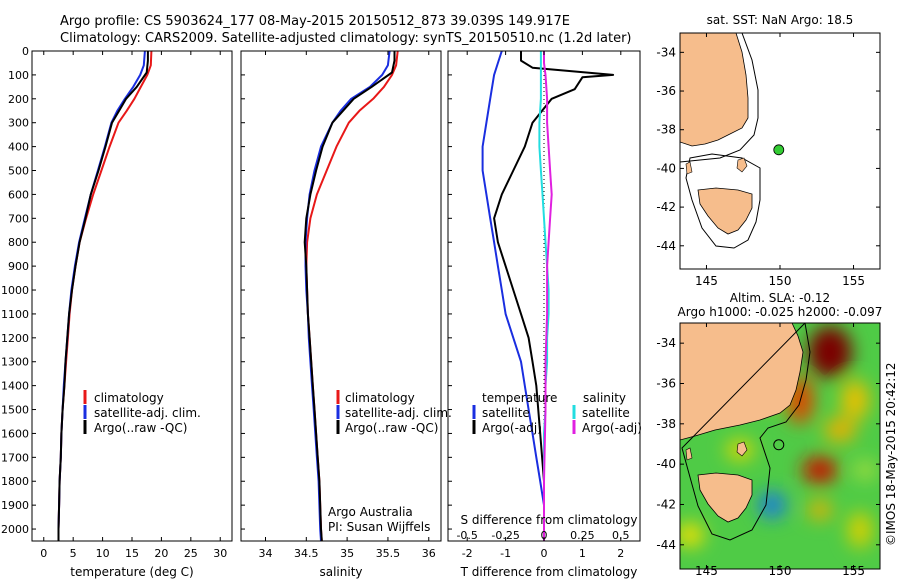 The height and width of the screenshot is (580, 900). What do you see at coordinates (666, 464) in the screenshot?
I see `lat-tick-label: -40` at bounding box center [666, 464].